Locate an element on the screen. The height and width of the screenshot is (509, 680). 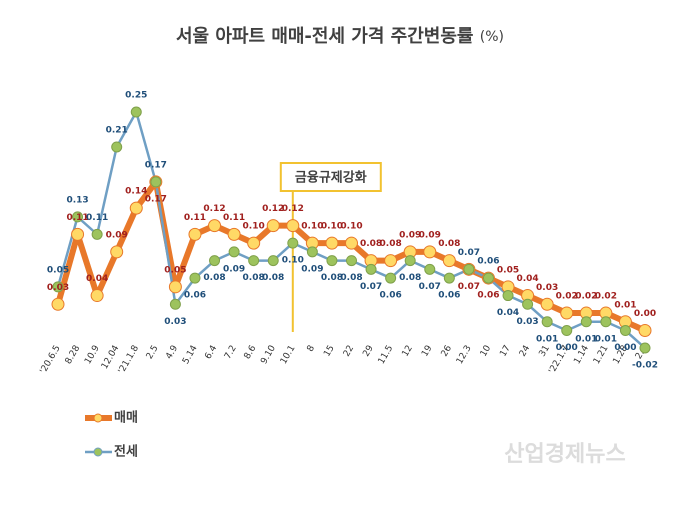
x-tick-label: 10.1 is located at coordinates (288, 355).